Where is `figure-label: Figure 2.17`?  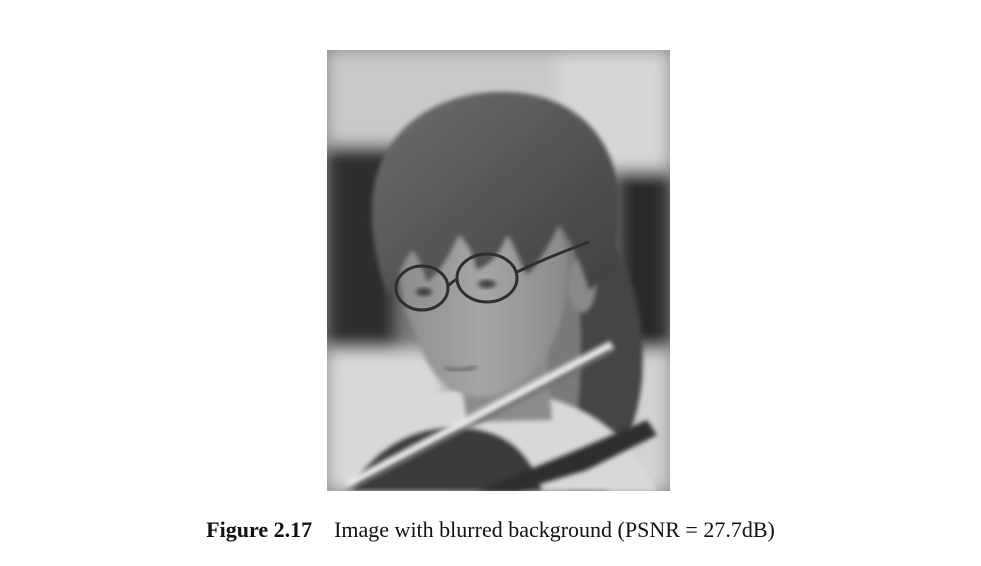
figure-label: Figure 2.17 is located at coordinates (259, 529).